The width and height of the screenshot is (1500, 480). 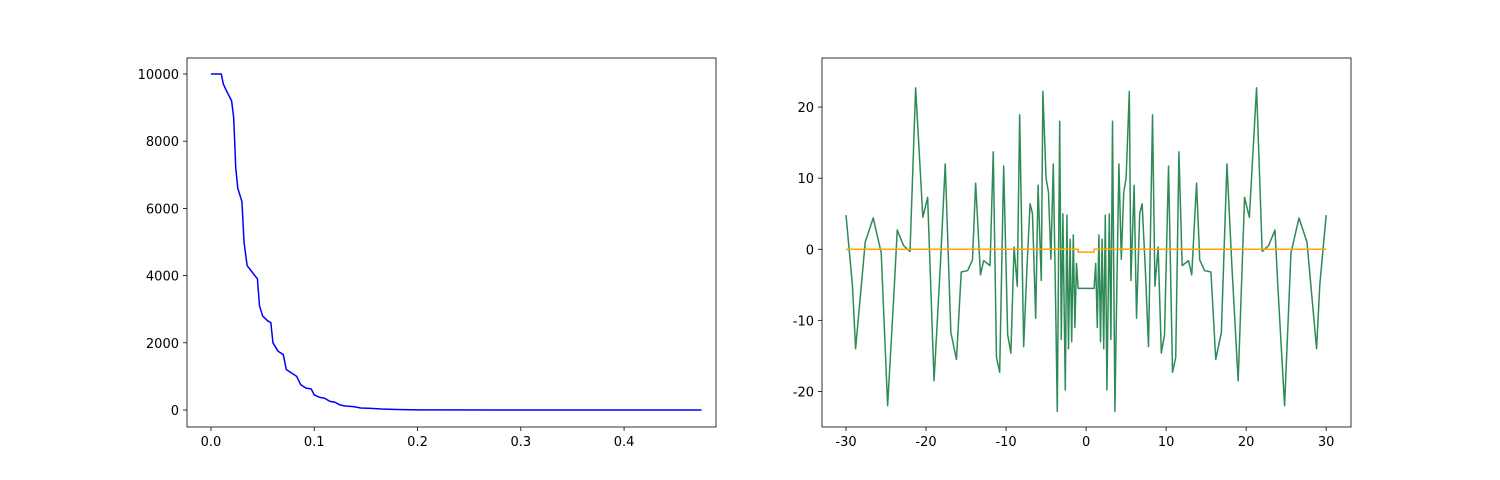 I want to click on x-tick-label: 0.2, so click(x=417, y=442).